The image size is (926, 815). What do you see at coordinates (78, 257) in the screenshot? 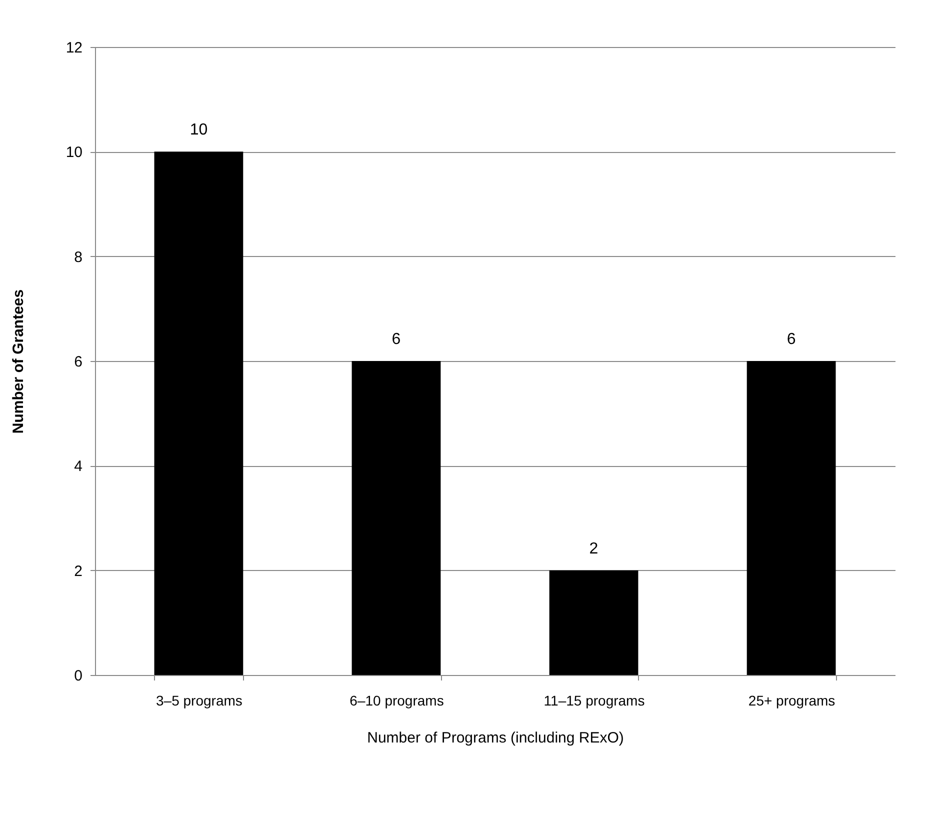
I see `y-tick-label: 8` at bounding box center [78, 257].